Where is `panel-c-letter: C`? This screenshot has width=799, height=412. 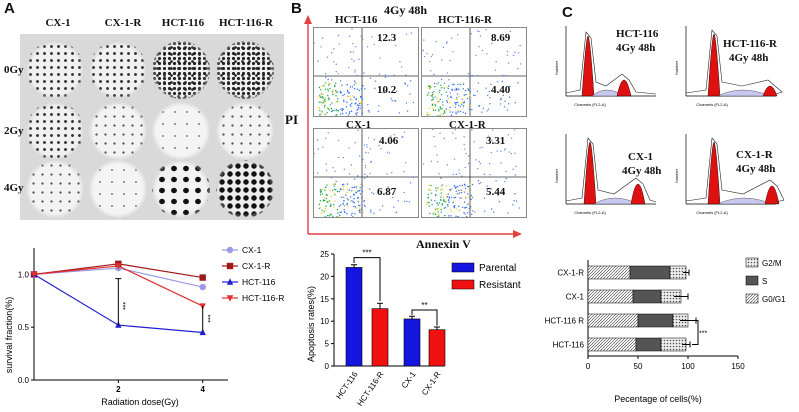 panel-c-letter: C is located at coordinates (567, 12).